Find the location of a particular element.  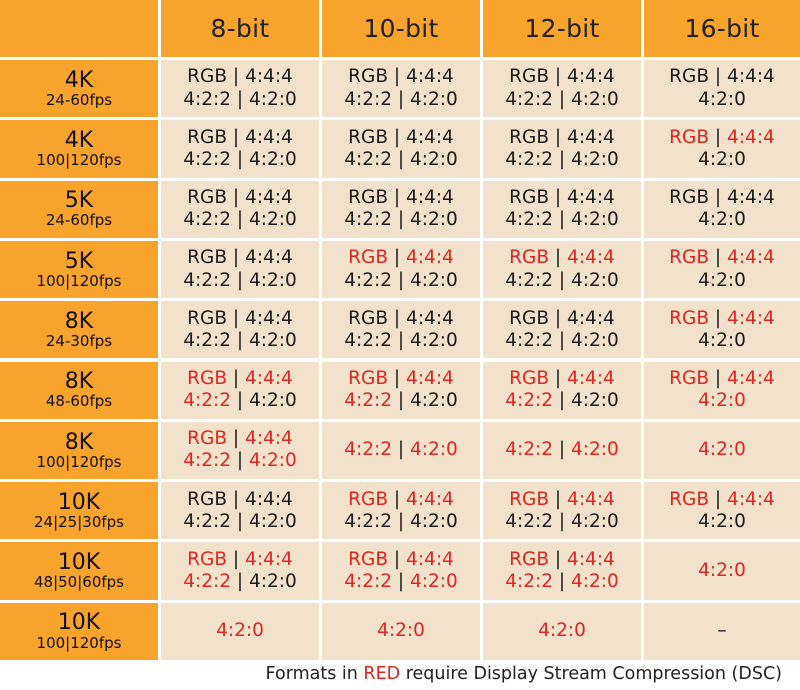

row-framerate: 24-60fps is located at coordinates (79, 99).